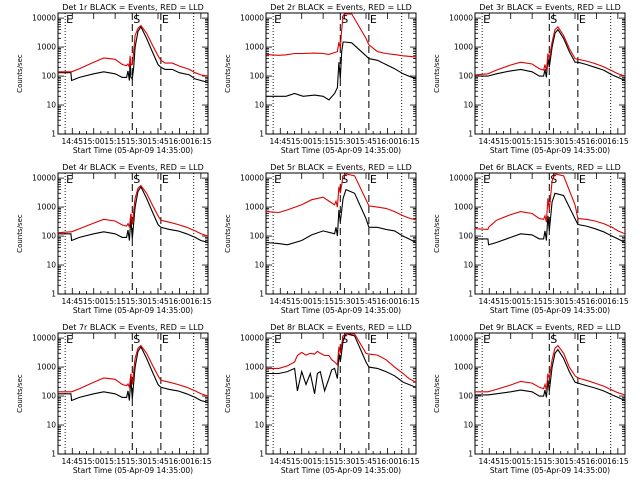  What do you see at coordinates (550, 327) in the screenshot?
I see `panel-title: Det 9r BLACK = Events, RED = LLD` at bounding box center [550, 327].